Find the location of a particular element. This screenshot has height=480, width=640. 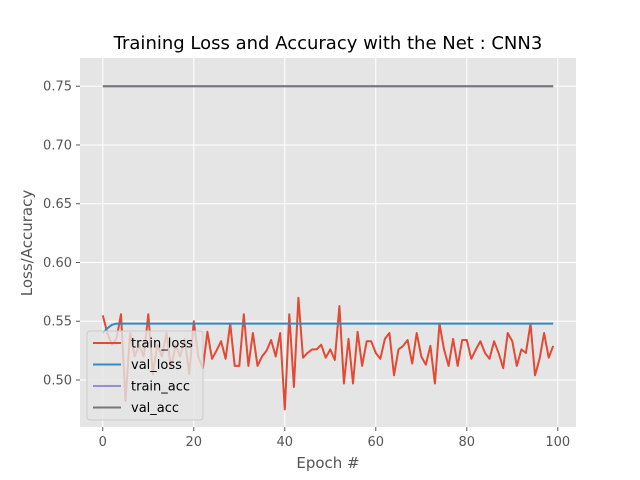

legend-entry: val_acc is located at coordinates (155, 408).